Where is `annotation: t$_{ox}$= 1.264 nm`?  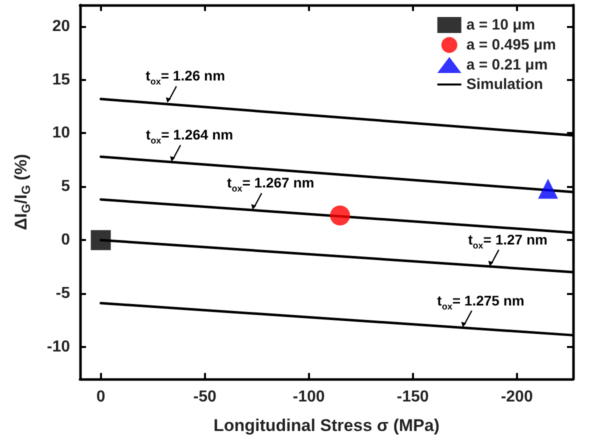
annotation: t$_{ox}$= 1.264 nm is located at coordinates (190, 136).